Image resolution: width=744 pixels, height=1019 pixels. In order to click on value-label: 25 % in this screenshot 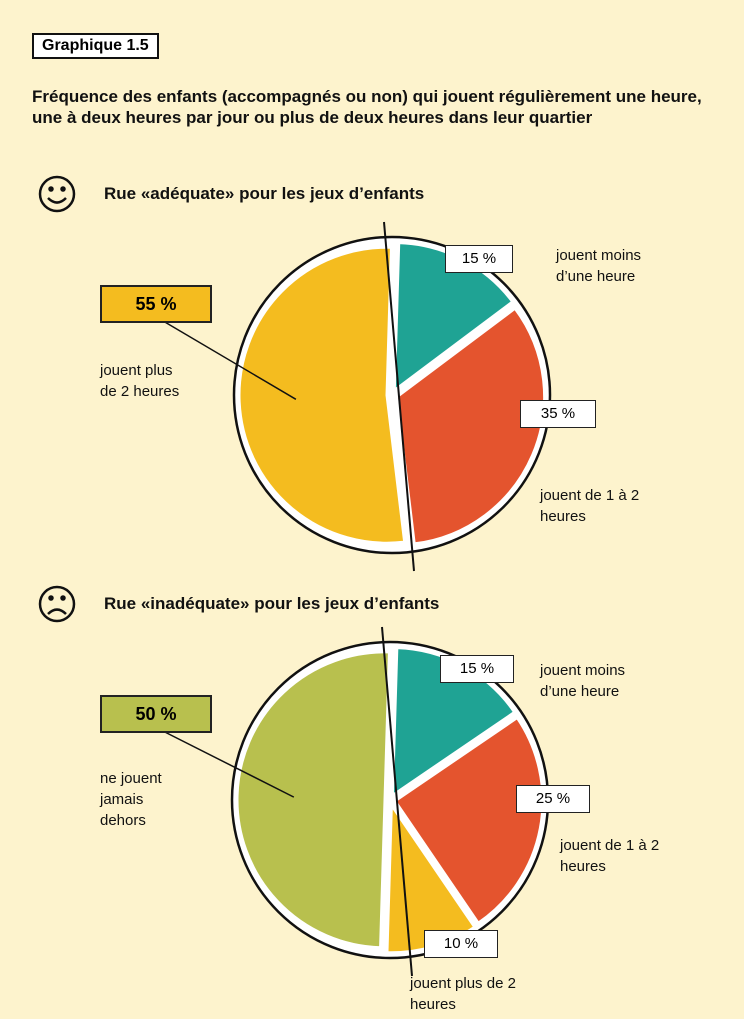, I will do `click(553, 799)`.